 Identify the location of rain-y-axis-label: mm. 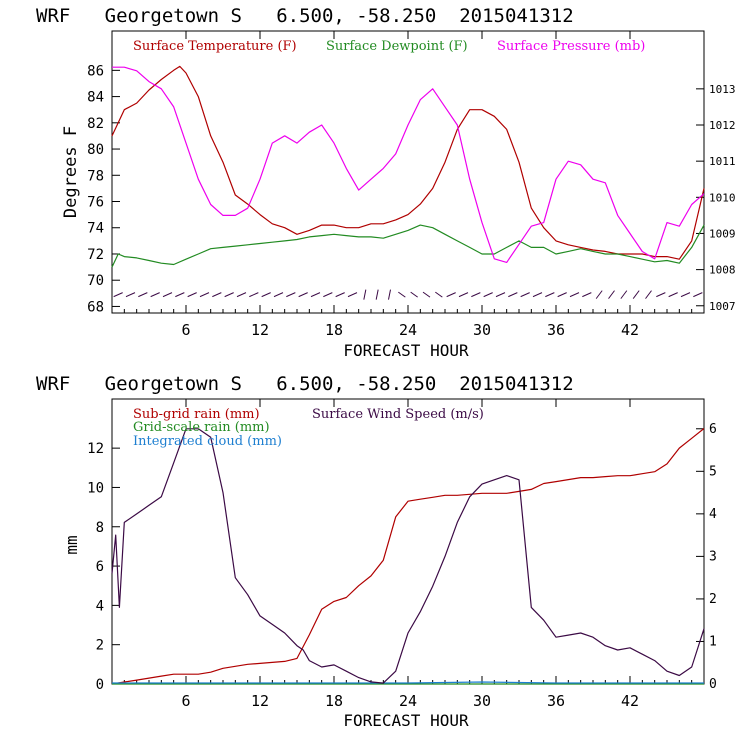
(71, 544).